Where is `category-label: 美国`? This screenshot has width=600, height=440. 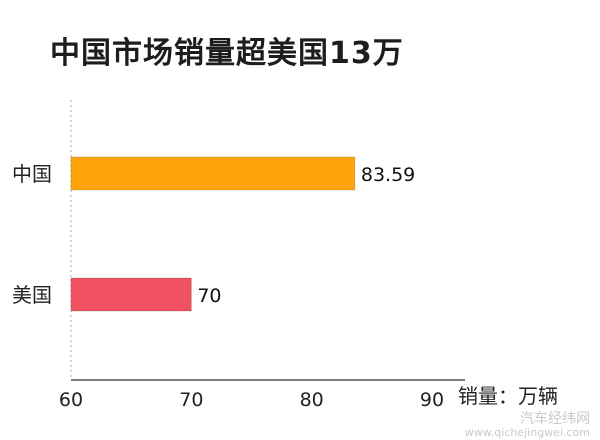 category-label: 美国 is located at coordinates (32, 295).